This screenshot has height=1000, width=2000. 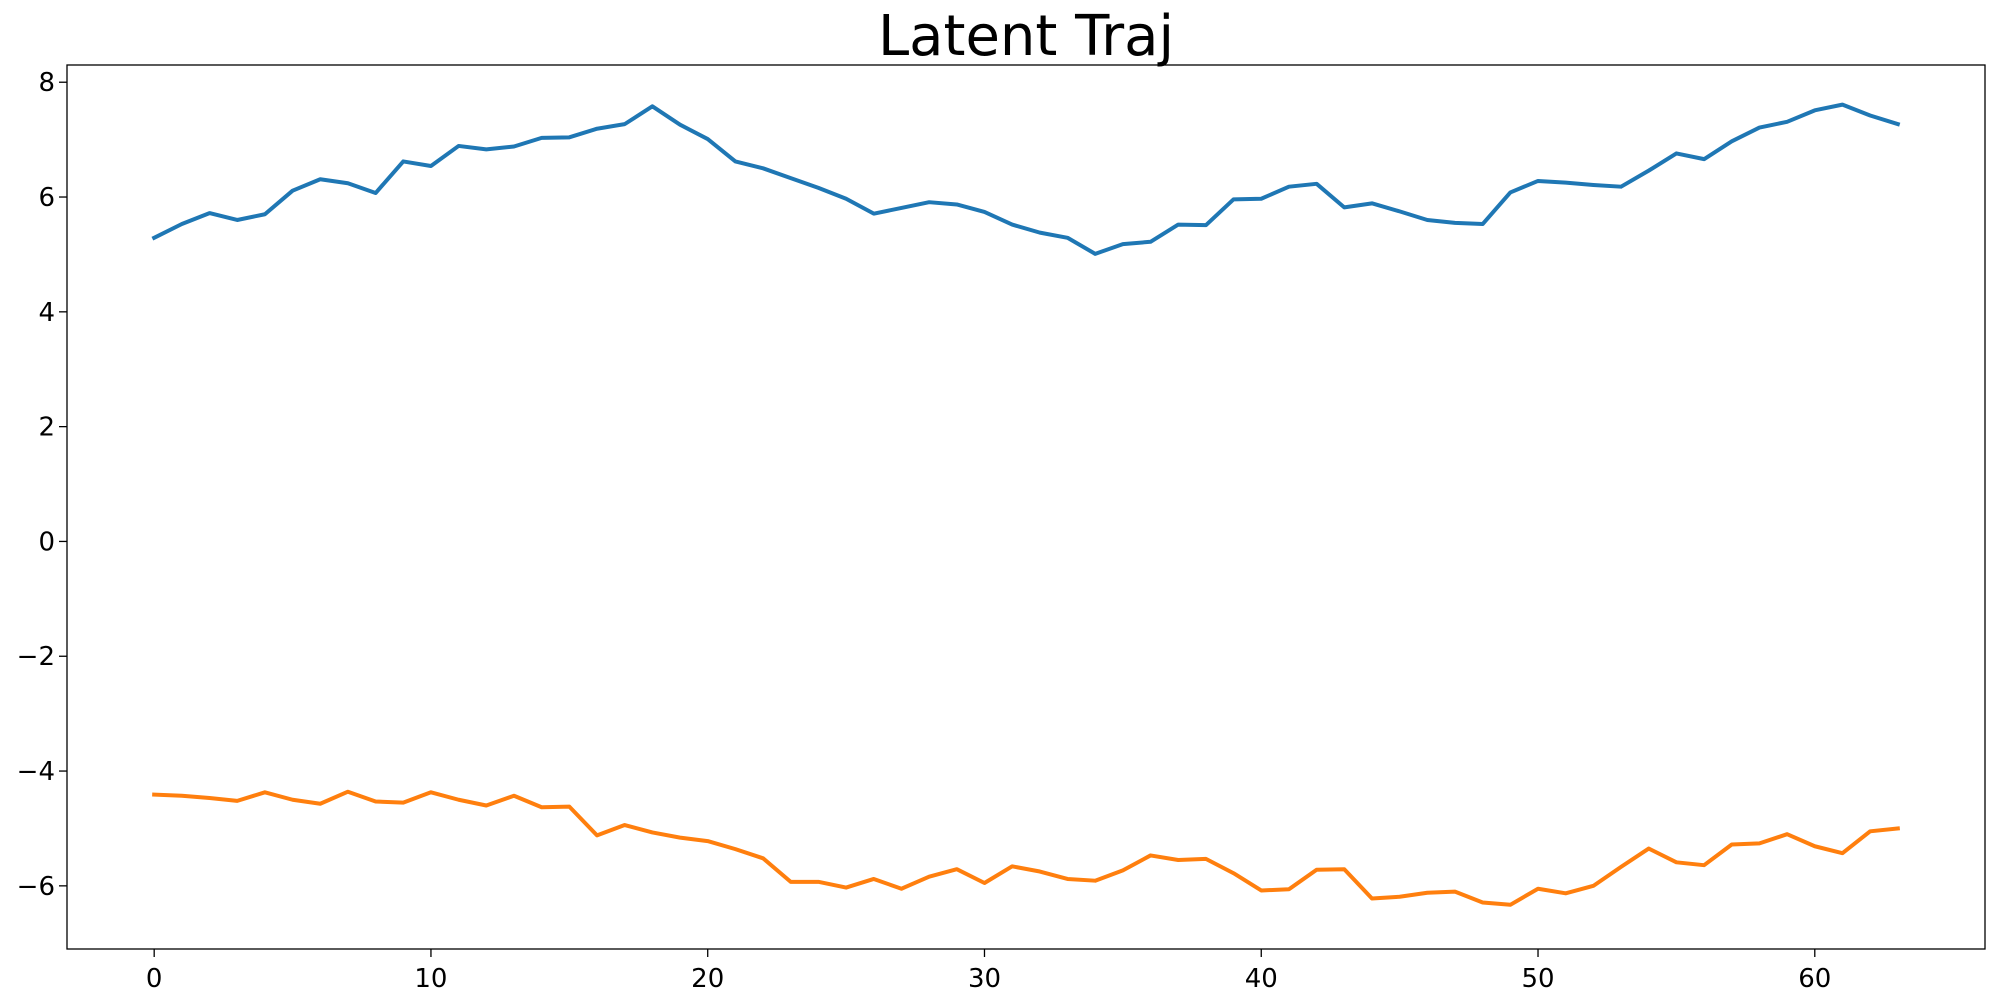 What do you see at coordinates (46, 313) in the screenshot?
I see `y-tick-label: 4` at bounding box center [46, 313].